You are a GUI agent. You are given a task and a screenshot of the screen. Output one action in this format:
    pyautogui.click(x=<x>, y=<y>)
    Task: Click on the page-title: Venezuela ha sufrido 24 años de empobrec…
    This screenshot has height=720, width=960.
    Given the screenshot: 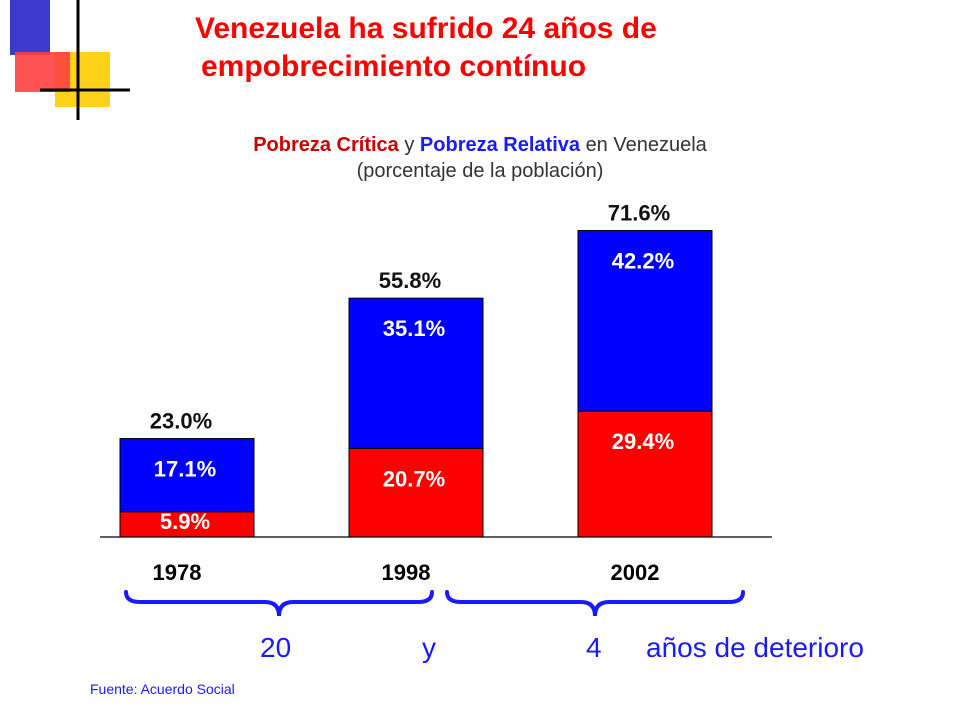 What is the action you would take?
    pyautogui.click(x=426, y=48)
    